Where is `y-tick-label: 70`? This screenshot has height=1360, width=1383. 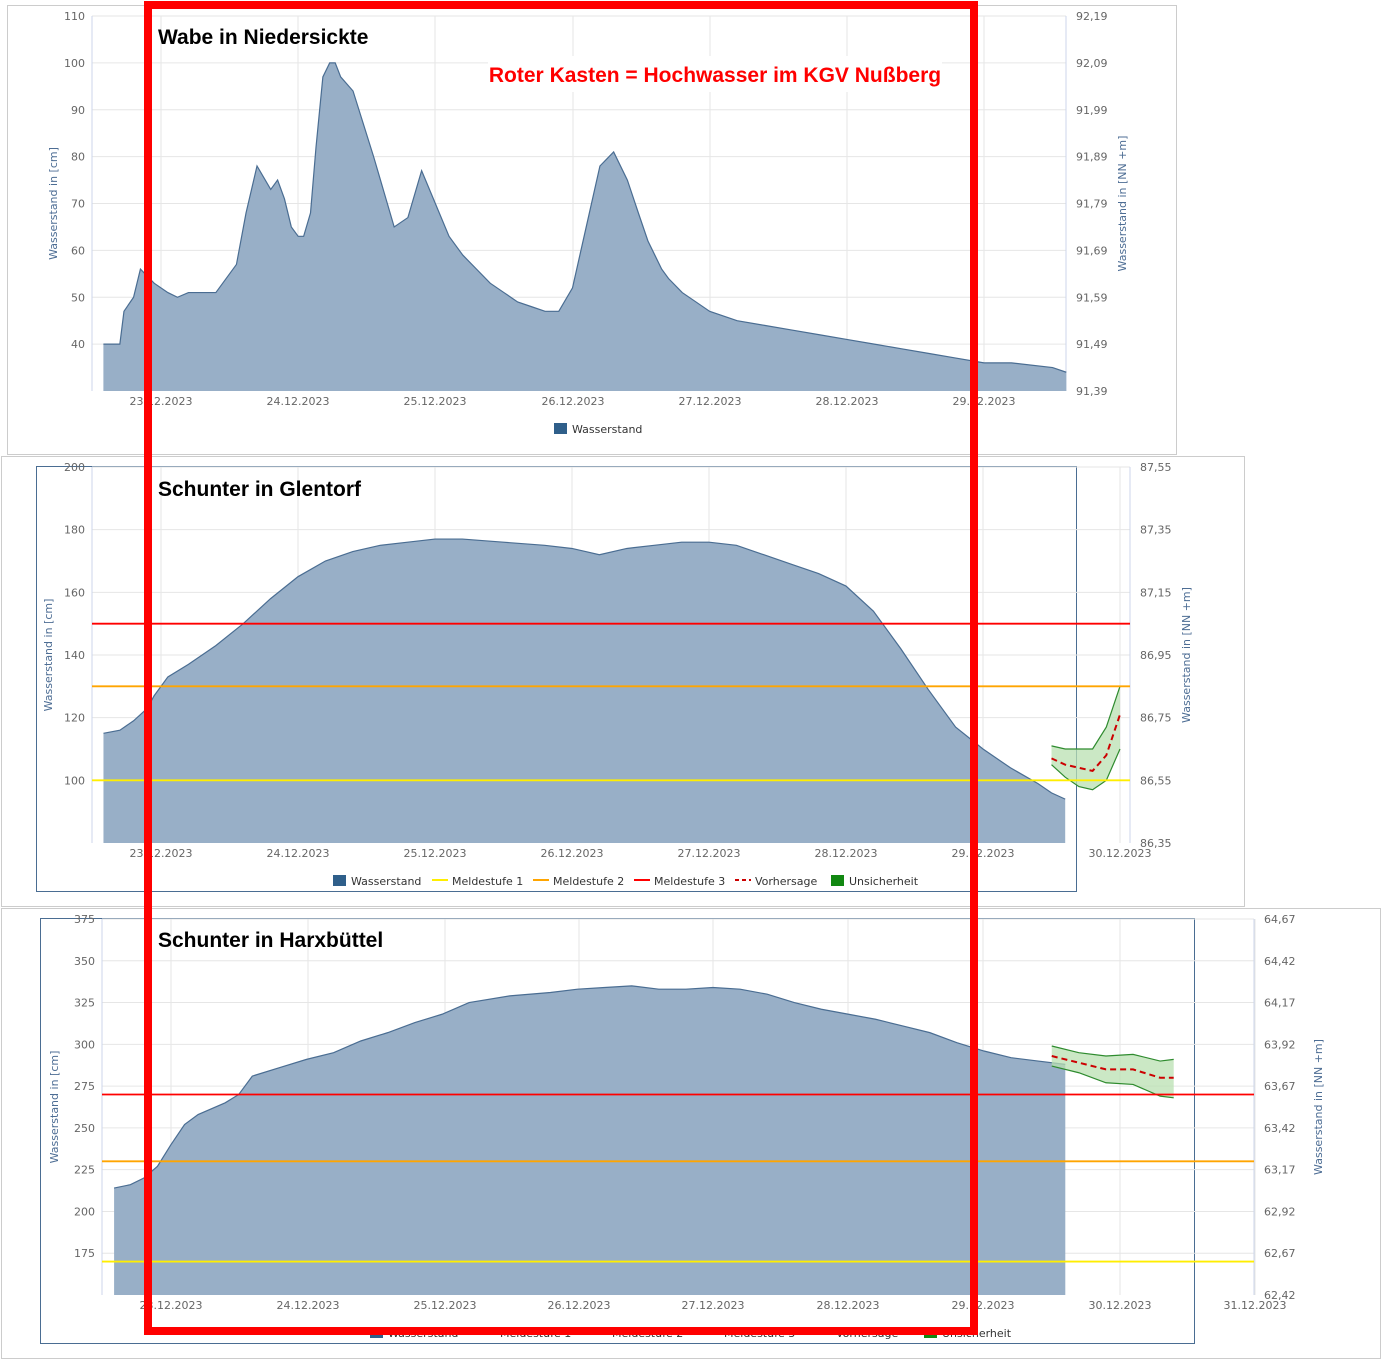
y-tick-label: 70 is located at coordinates (78, 204).